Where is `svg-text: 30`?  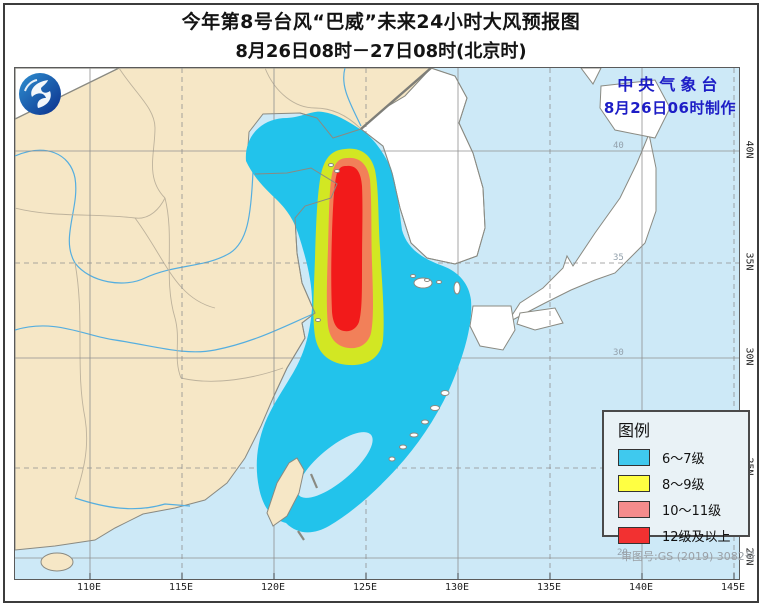
svg-text: 30 is located at coordinates (618, 353).